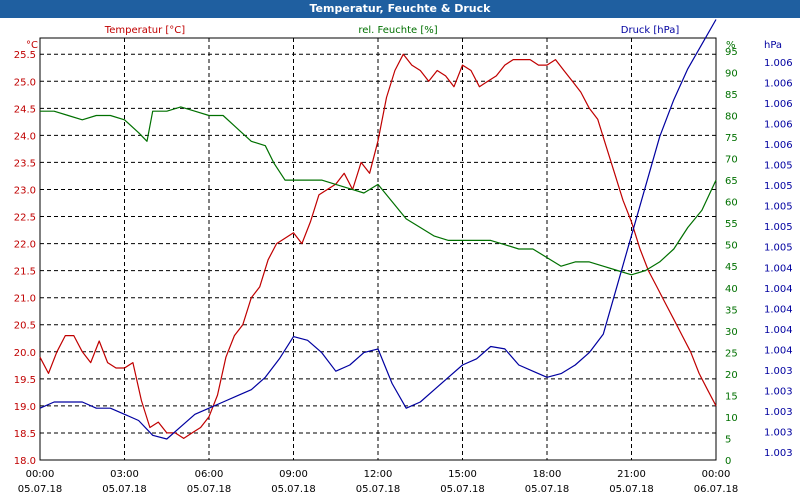 The height and width of the screenshot is (500, 800). I want to click on humidity-tick-label: 45, so click(731, 267).